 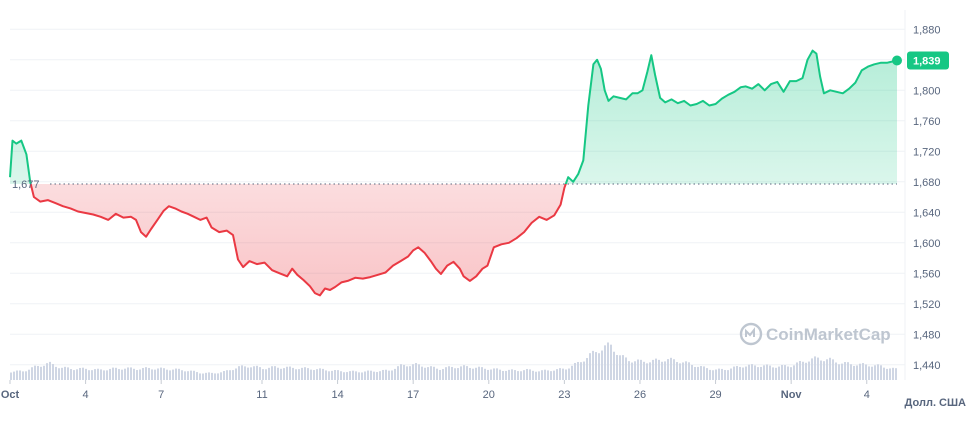 I want to click on y-tick-label: 1,480, so click(x=927, y=335).